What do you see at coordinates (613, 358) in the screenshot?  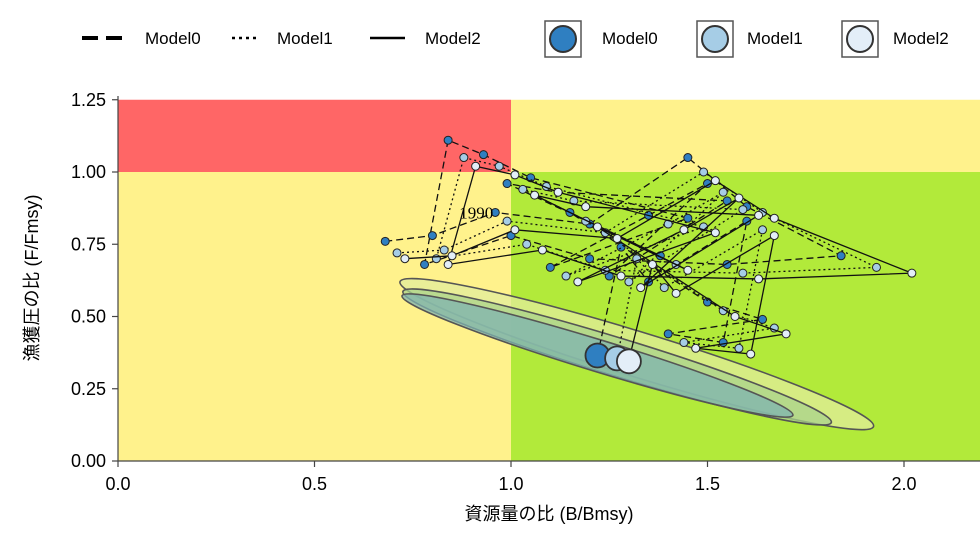 I see `terminal-points` at bounding box center [613, 358].